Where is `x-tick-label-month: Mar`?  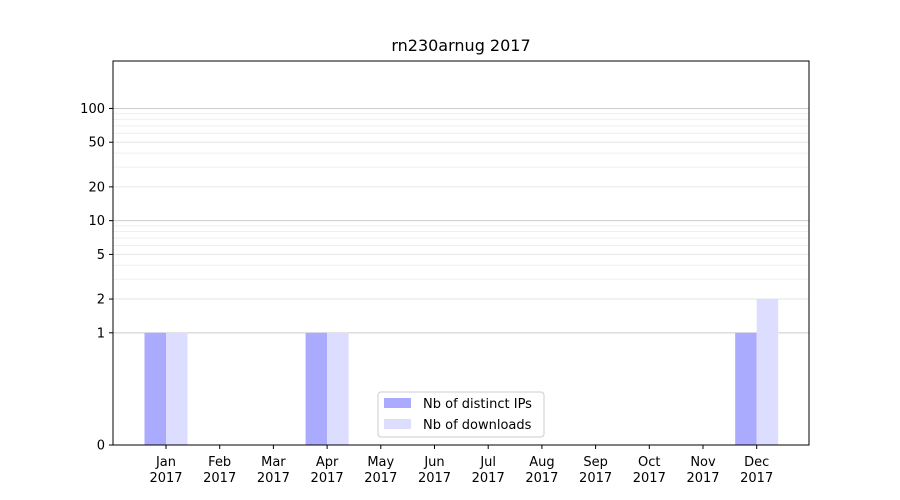 x-tick-label-month: Mar is located at coordinates (273, 462).